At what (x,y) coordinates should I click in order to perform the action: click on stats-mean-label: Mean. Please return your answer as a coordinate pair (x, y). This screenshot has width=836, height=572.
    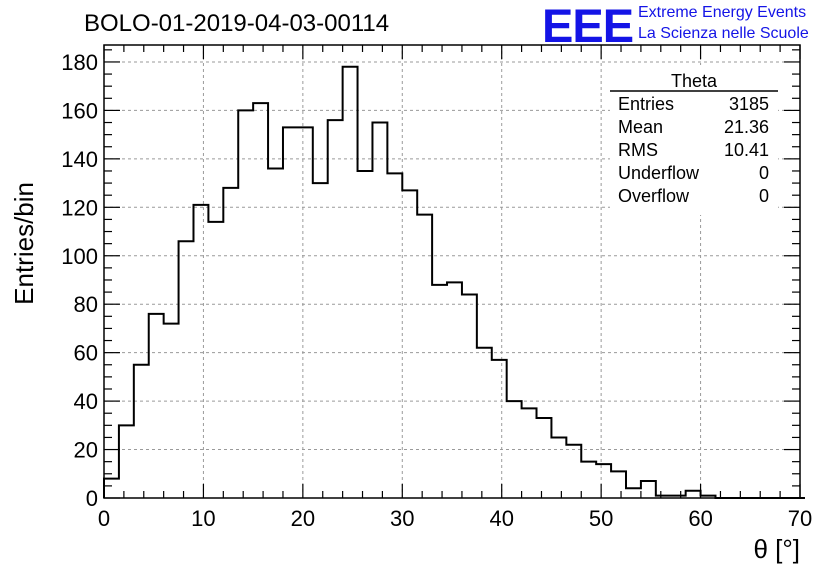
    Looking at the image, I should click on (640, 127).